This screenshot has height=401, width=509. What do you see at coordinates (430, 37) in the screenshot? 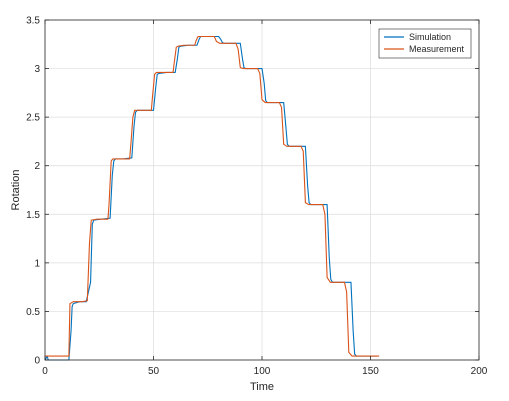
I see `legend-label-simulation: Simulation` at bounding box center [430, 37].